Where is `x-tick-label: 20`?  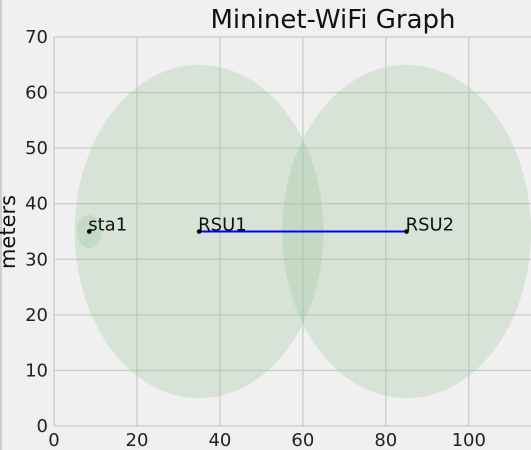
x-tick-label: 20 is located at coordinates (137, 440).